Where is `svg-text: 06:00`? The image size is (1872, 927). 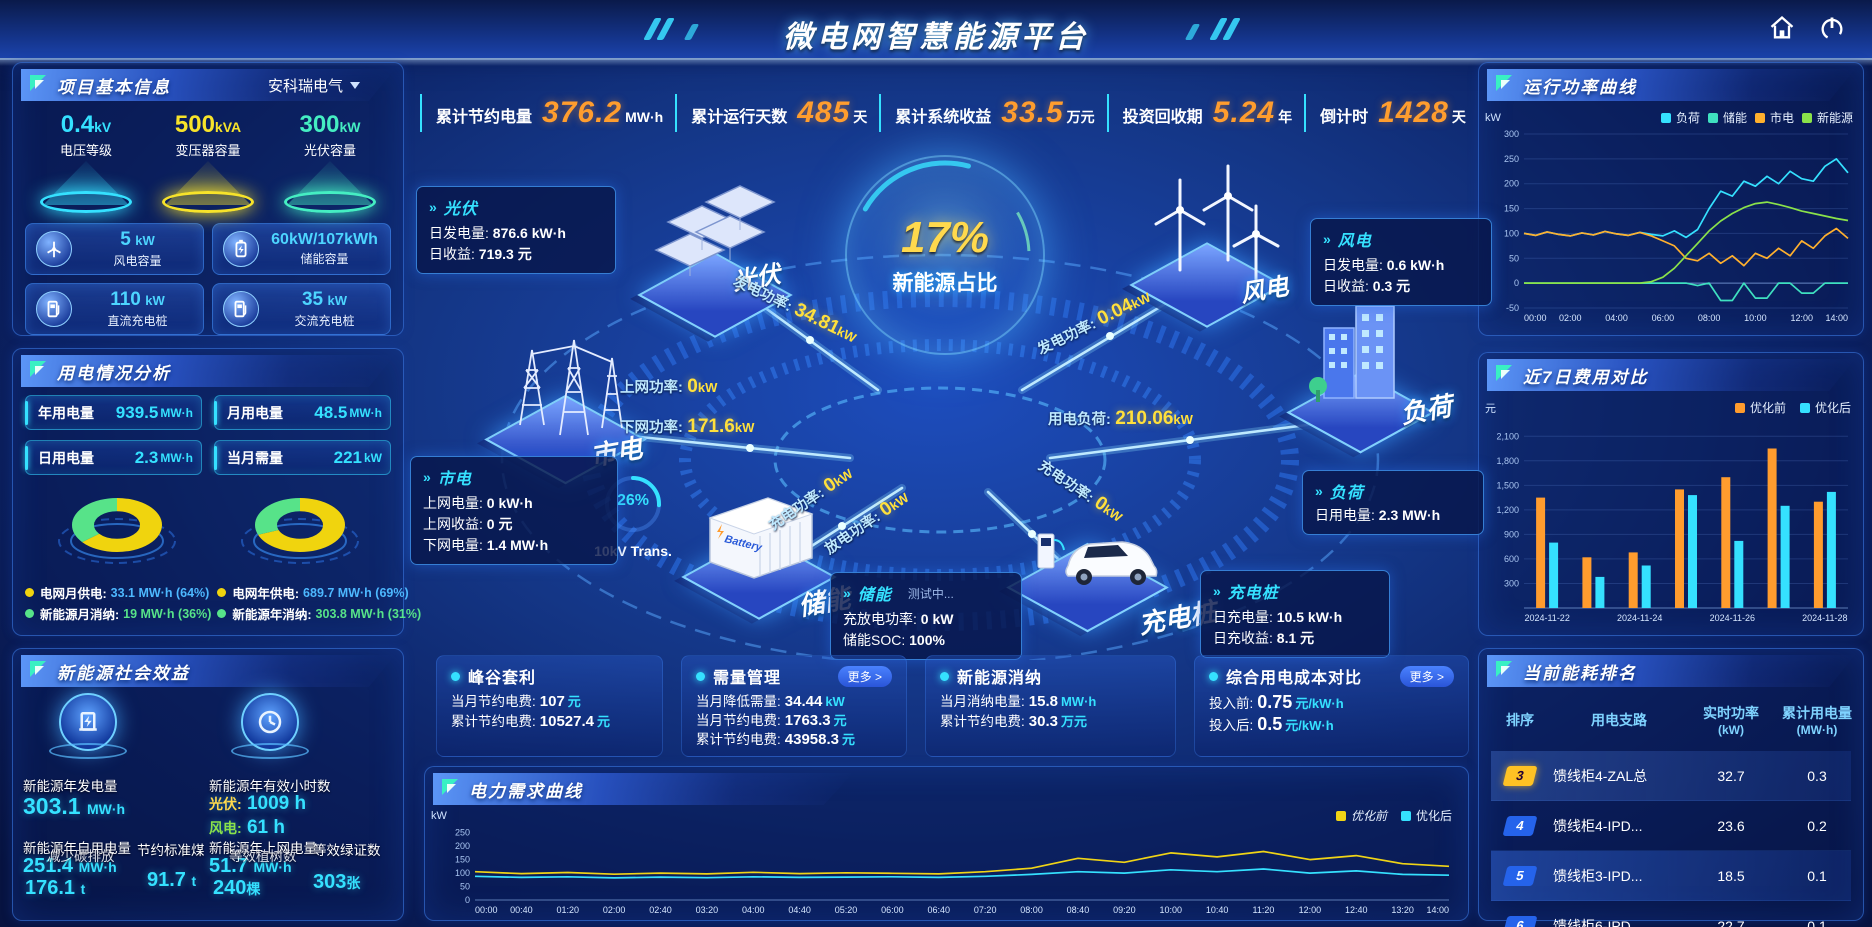
svg-text: 06:00 is located at coordinates (892, 910).